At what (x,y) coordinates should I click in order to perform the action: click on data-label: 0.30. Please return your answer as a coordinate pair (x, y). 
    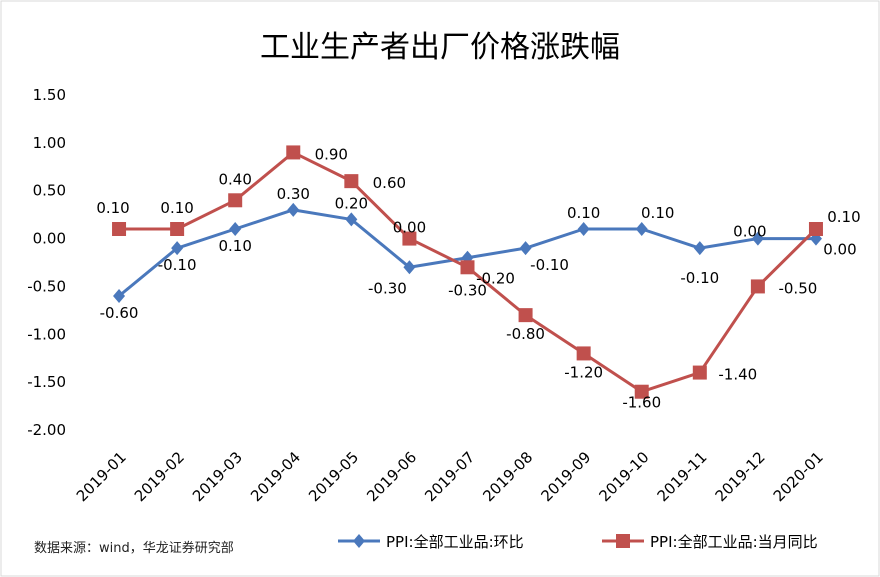
    Looking at the image, I should click on (293, 194).